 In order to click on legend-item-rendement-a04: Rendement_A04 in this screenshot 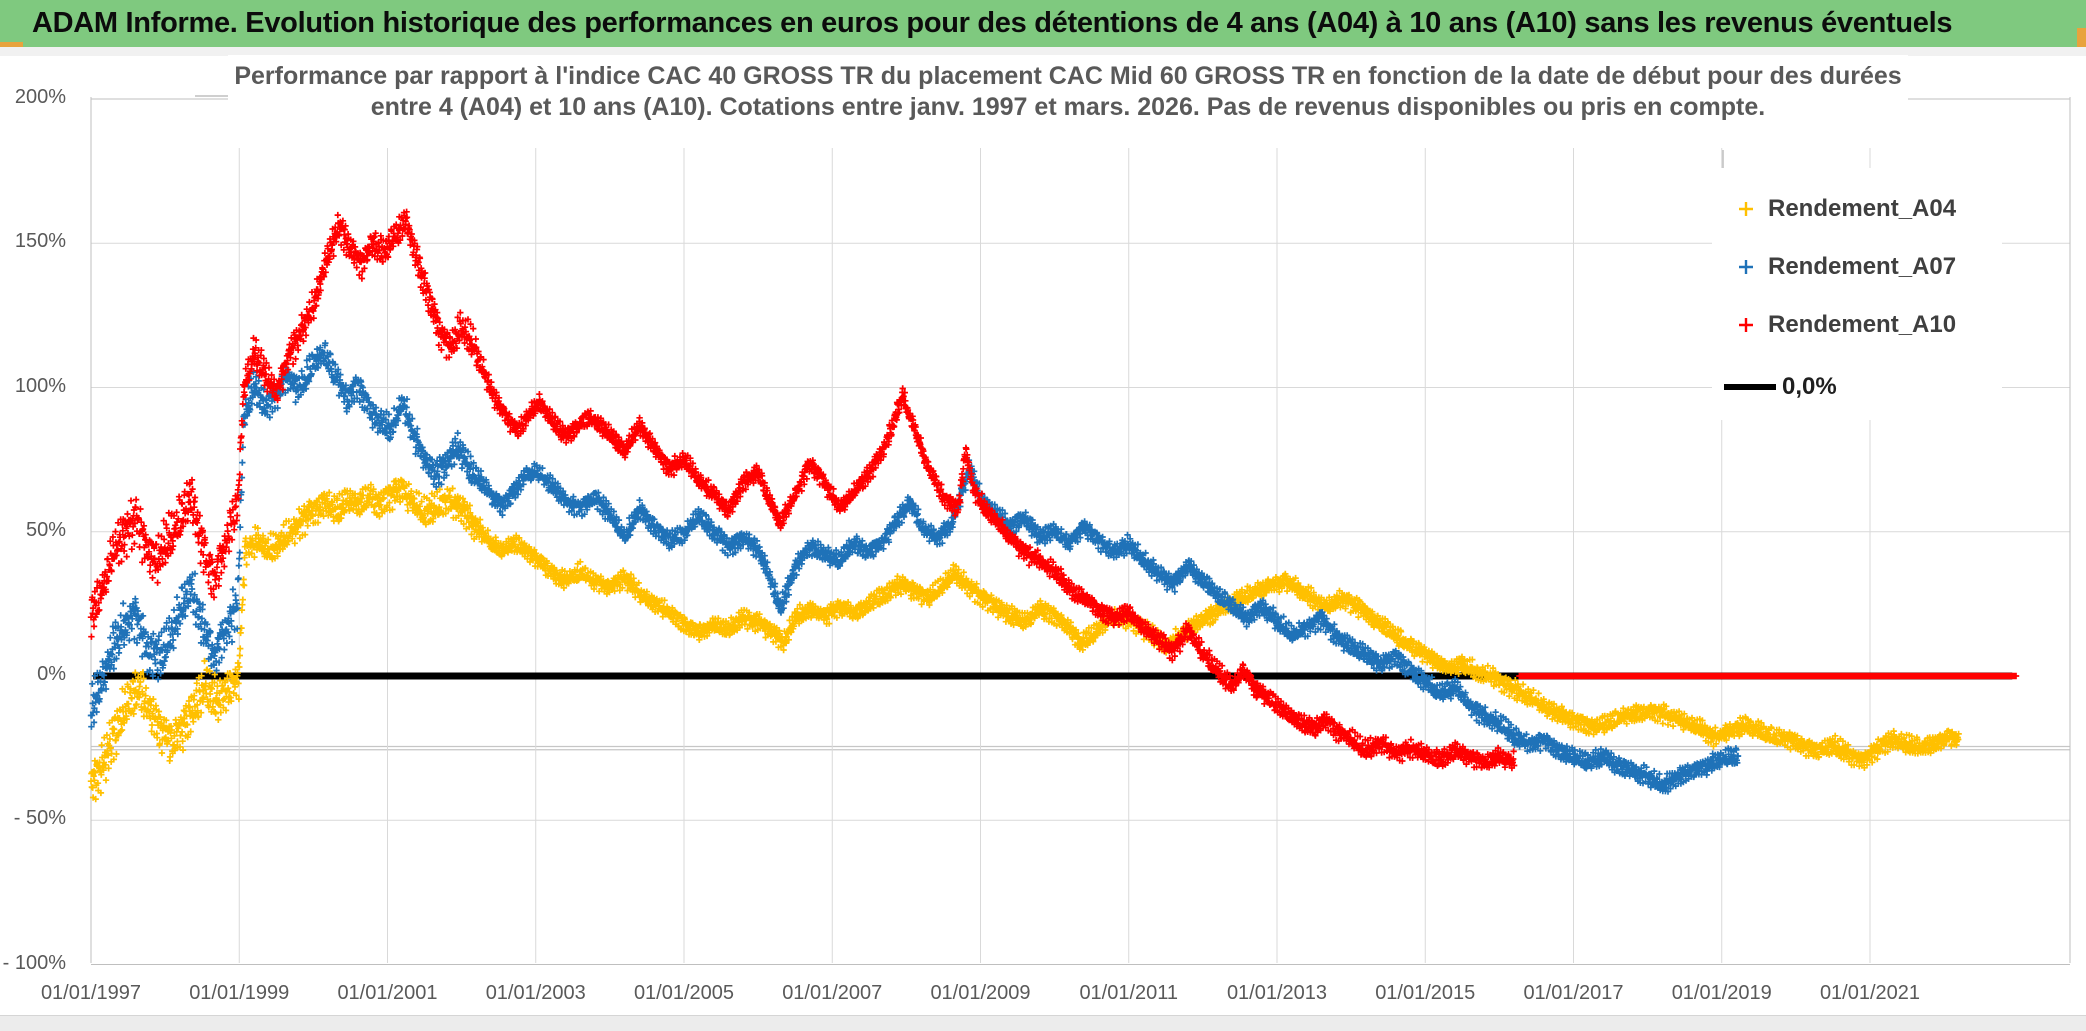, I will do `click(1857, 209)`.